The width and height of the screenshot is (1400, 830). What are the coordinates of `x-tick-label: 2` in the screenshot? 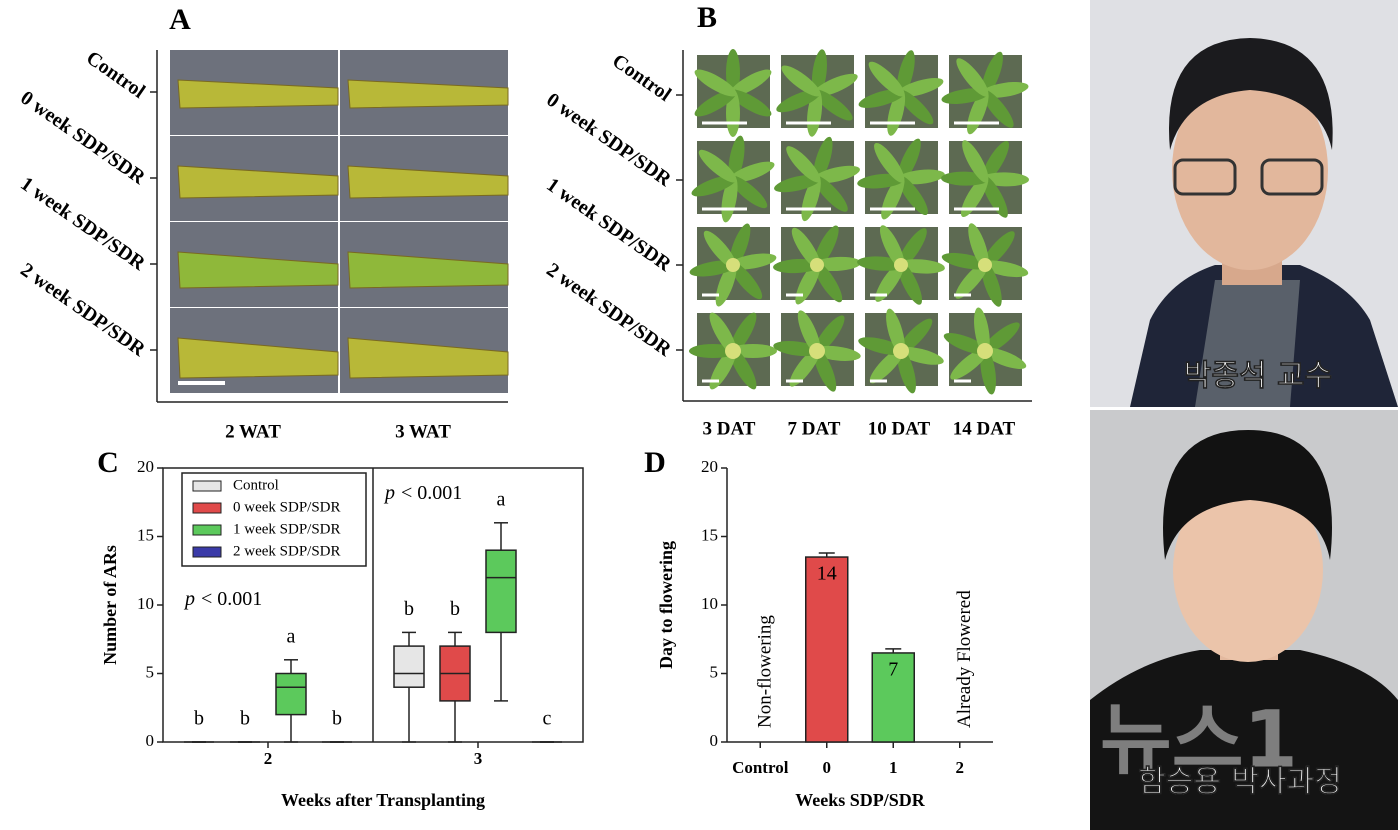 It's located at (960, 767).